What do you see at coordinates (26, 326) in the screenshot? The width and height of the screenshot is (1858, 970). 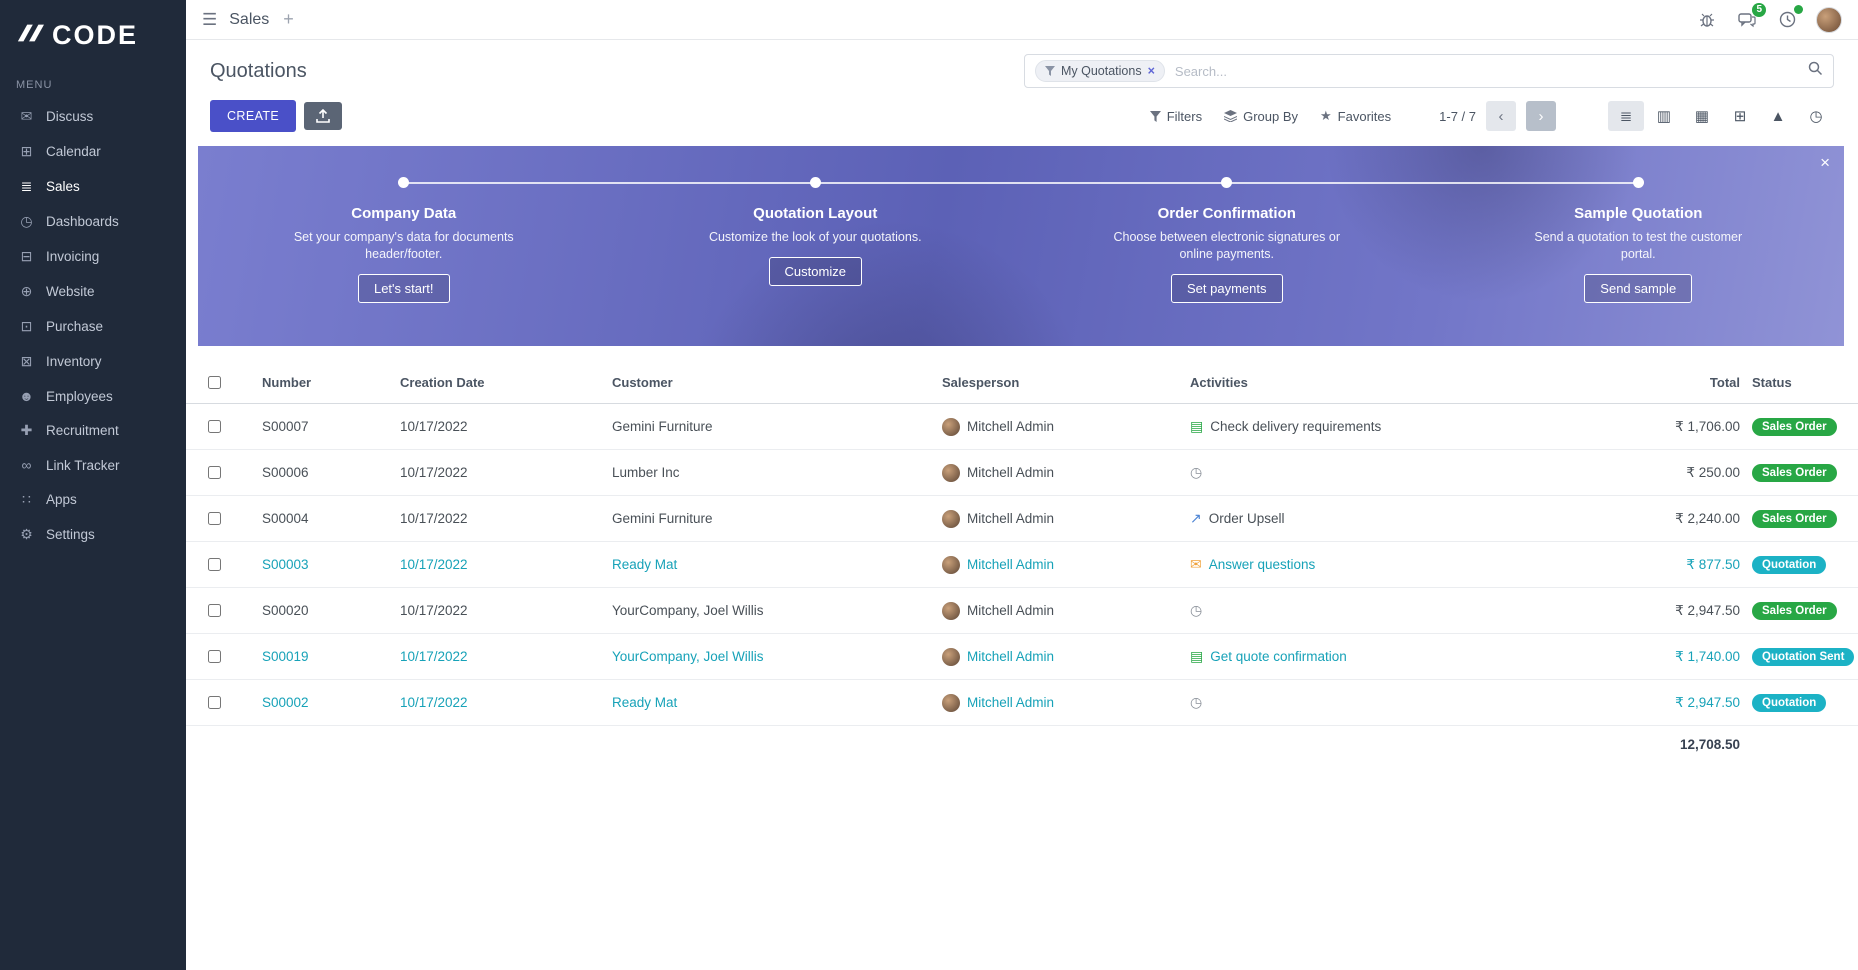 I see `purchase-icon: ⊡` at bounding box center [26, 326].